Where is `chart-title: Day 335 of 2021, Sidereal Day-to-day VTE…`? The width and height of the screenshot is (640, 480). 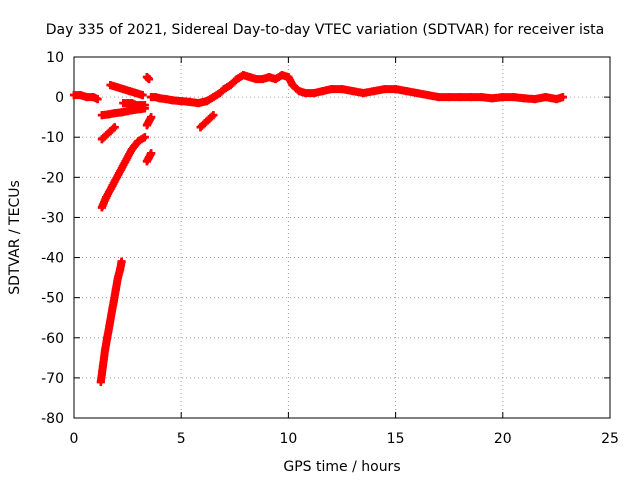 chart-title: Day 335 of 2021, Sidereal Day-to-day VTE… is located at coordinates (325, 30).